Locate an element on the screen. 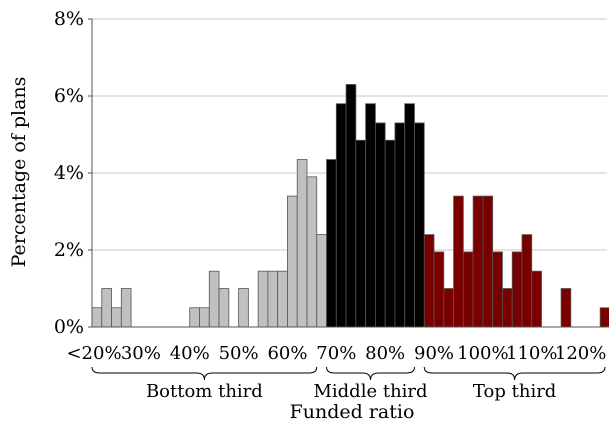  x-tick-label: 70% is located at coordinates (336, 353).